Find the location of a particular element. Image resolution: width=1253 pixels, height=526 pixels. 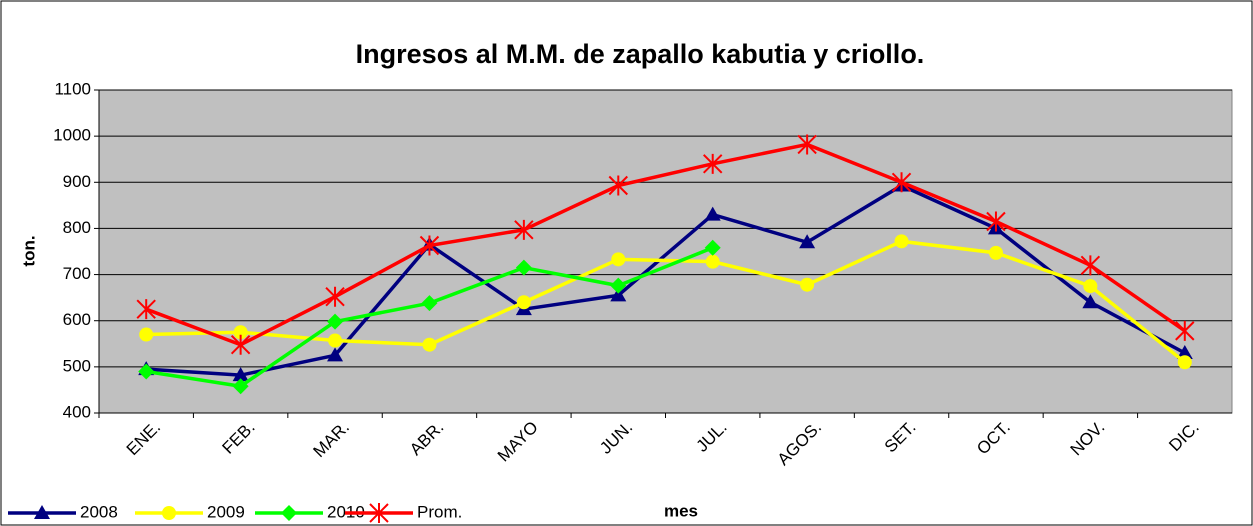

y-tick-label: 900 is located at coordinates (77, 181).